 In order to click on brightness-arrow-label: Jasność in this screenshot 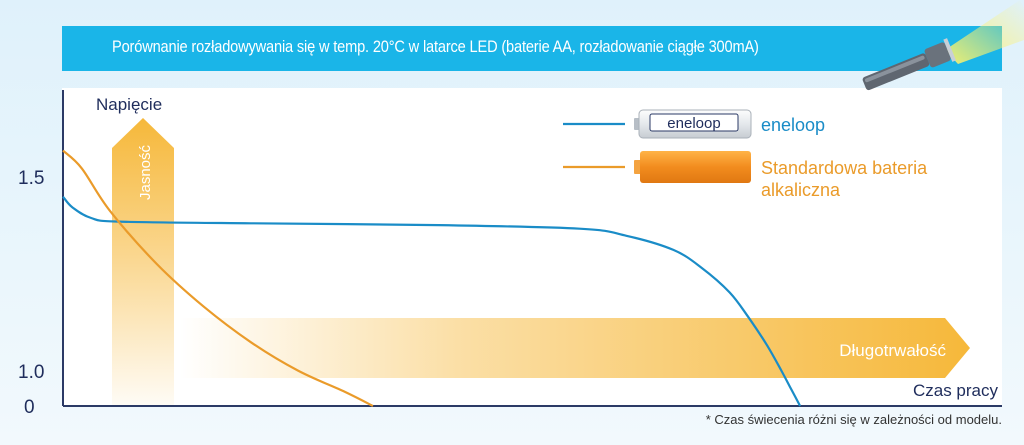, I will do `click(145, 172)`.